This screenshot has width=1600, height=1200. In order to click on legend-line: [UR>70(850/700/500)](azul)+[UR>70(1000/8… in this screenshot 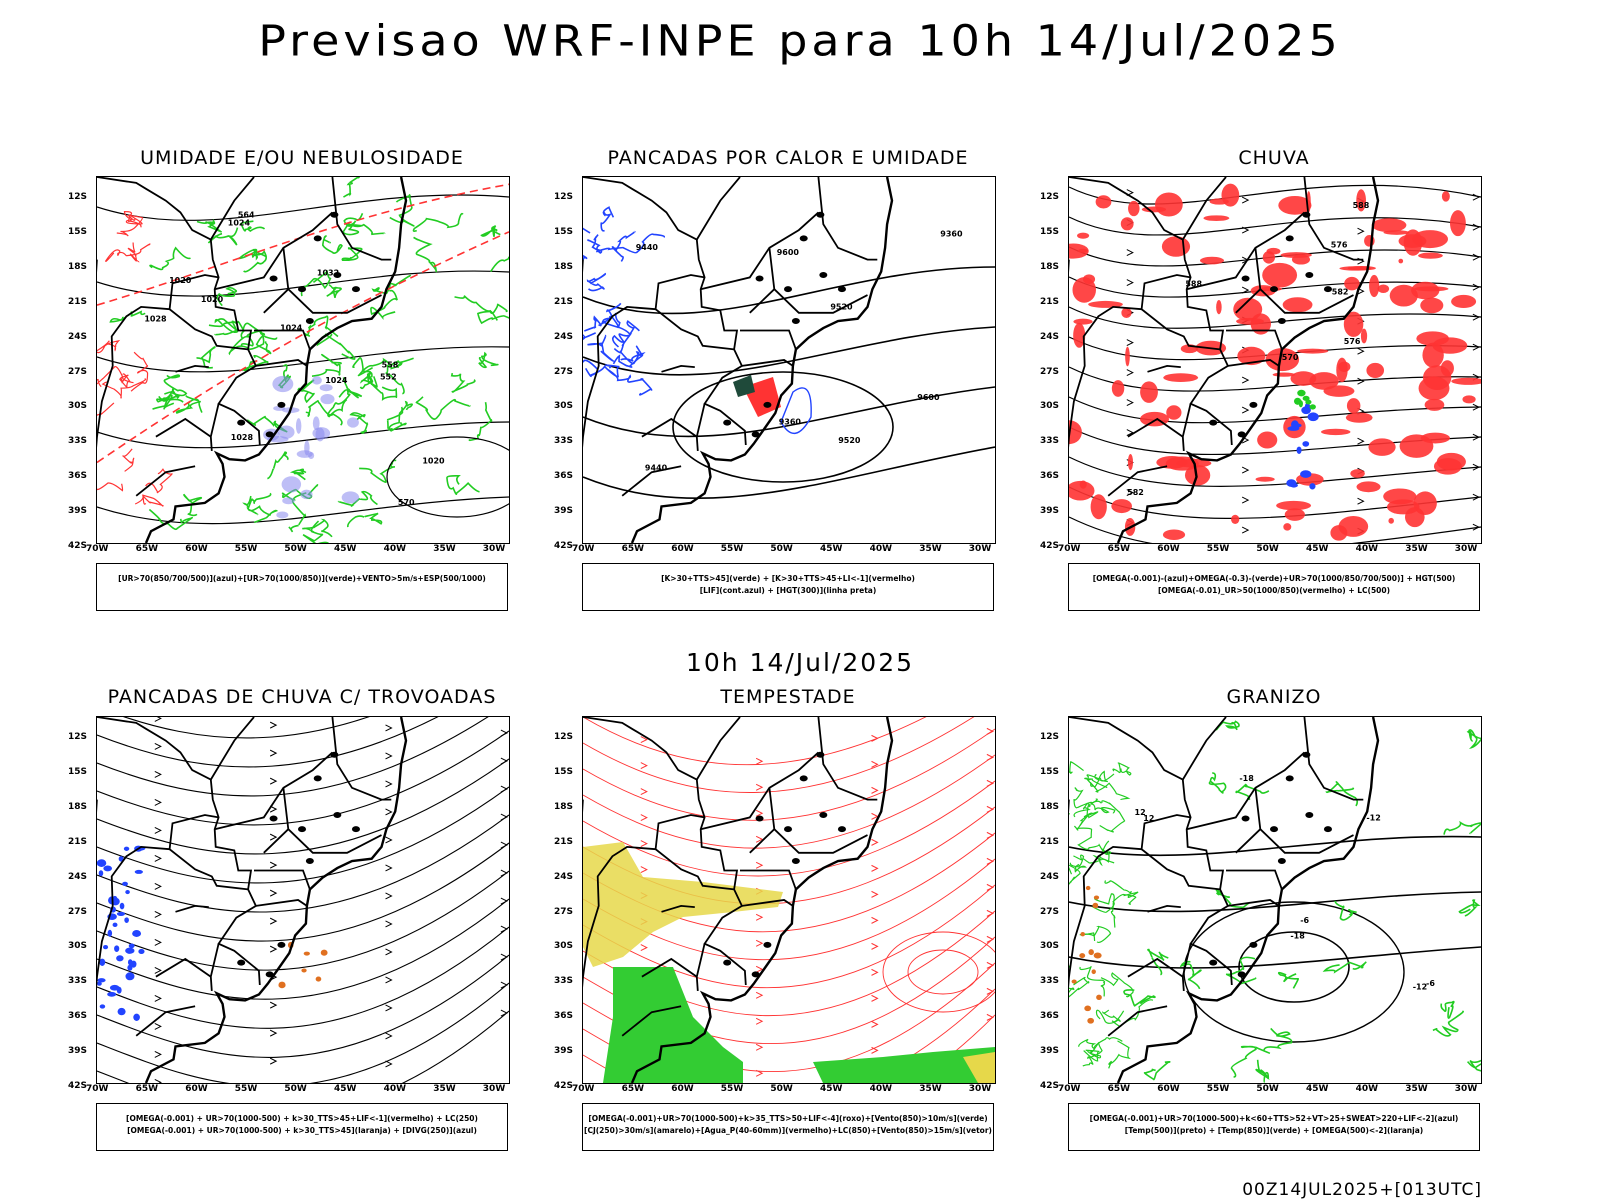, I will do `click(302, 578)`.